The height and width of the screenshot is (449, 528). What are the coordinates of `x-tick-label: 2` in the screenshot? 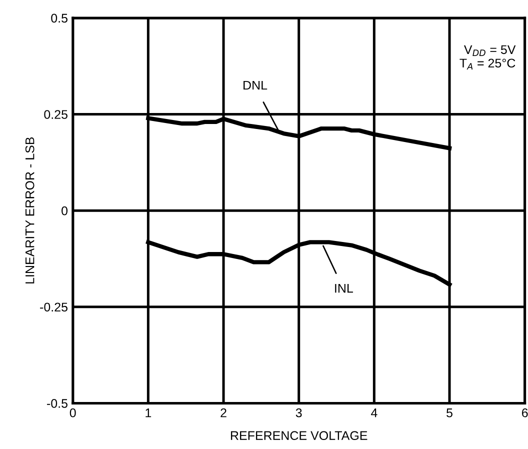 It's located at (223, 413).